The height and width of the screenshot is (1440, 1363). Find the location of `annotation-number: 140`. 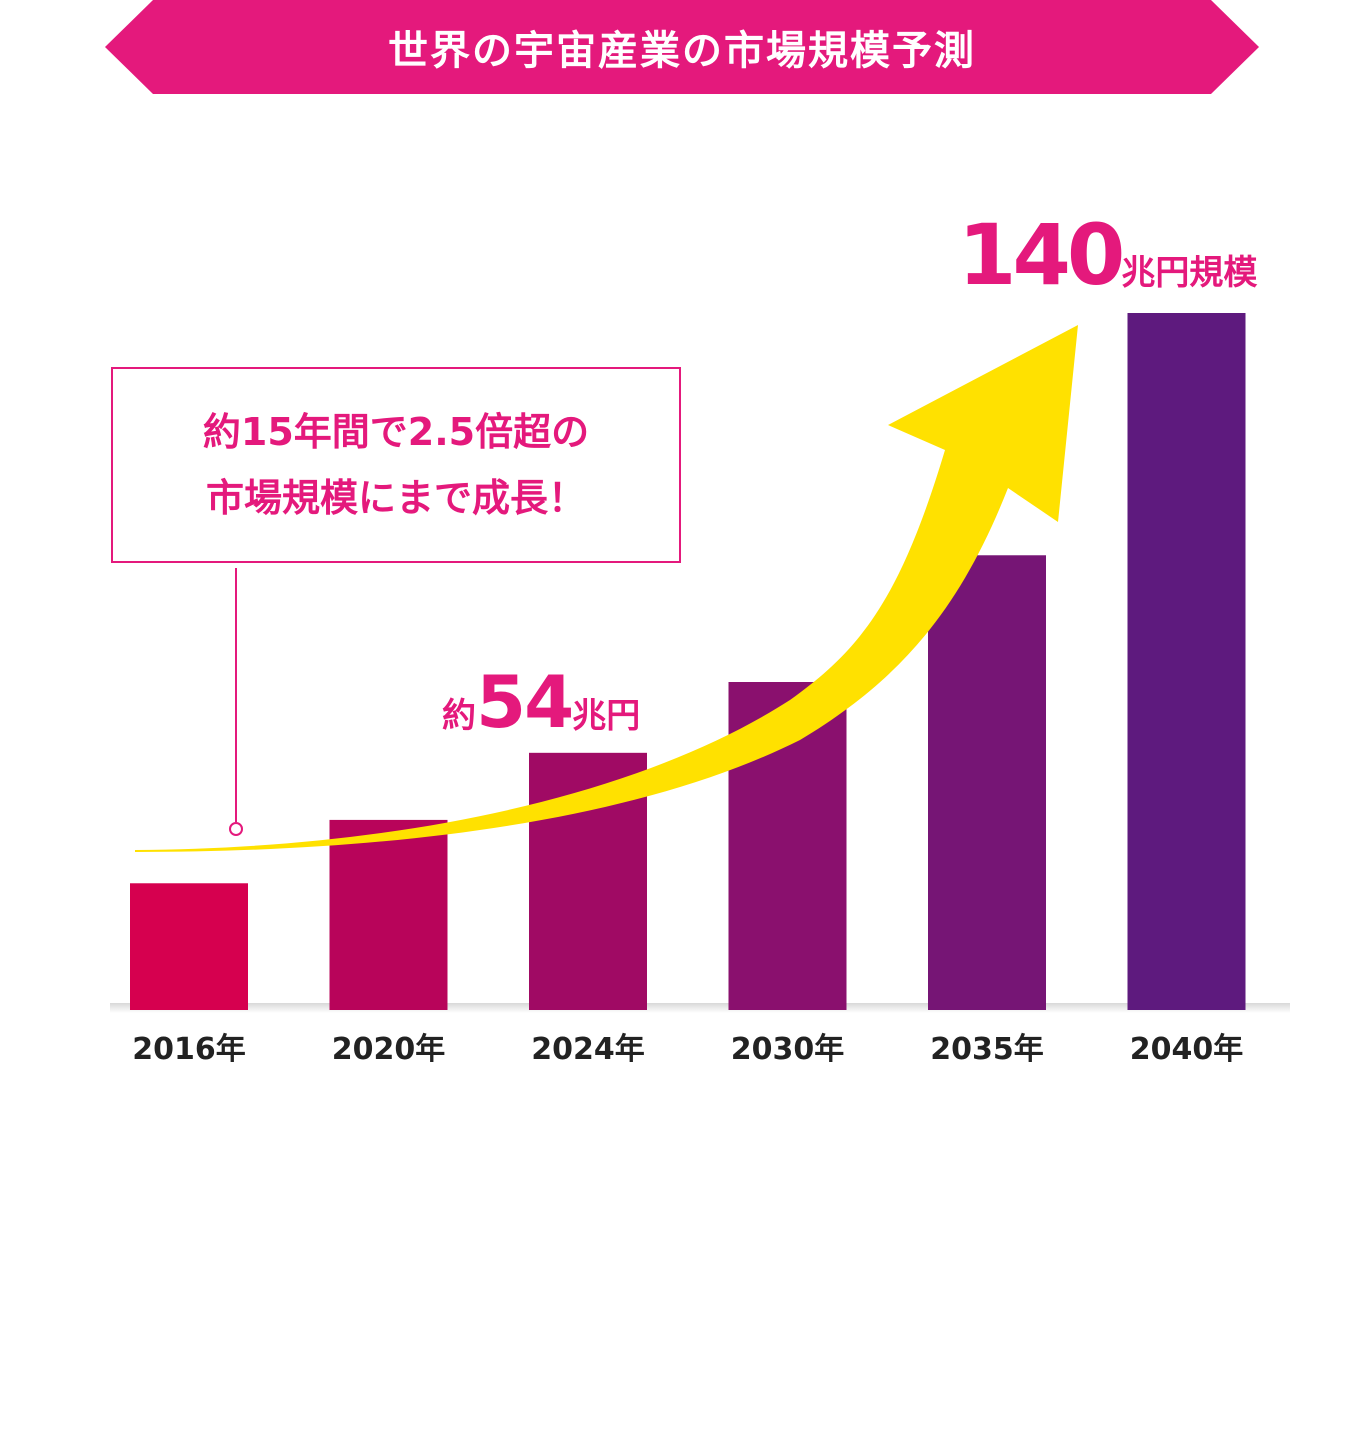

annotation-number: 140 is located at coordinates (1041, 255).